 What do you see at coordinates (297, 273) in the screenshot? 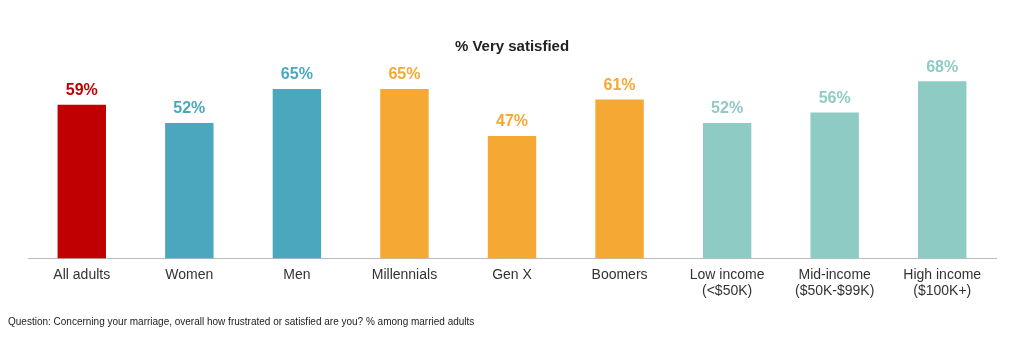
I see `x-tick-label: Men` at bounding box center [297, 273].